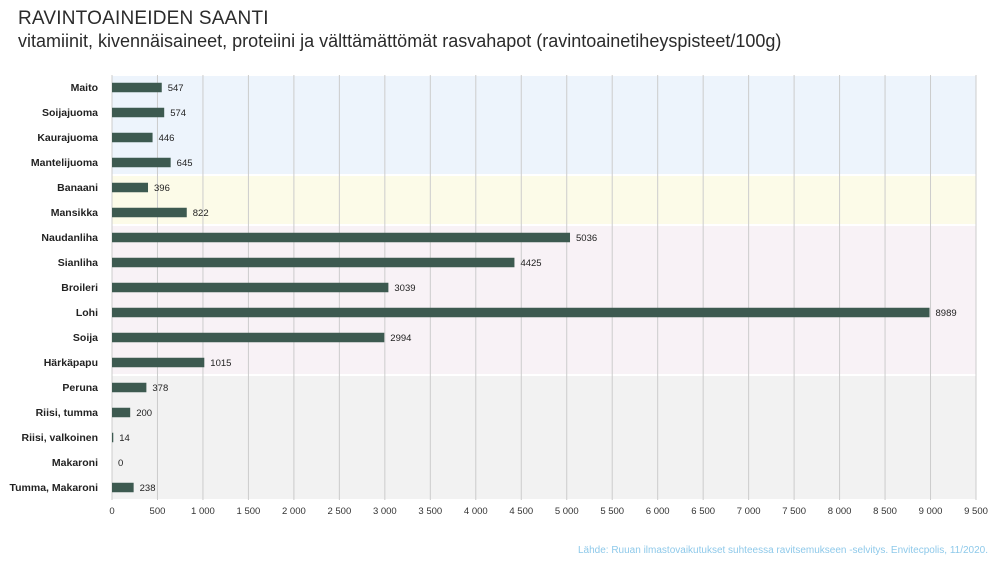 This screenshot has height=563, width=1000. I want to click on x-tick-label: 5 000, so click(567, 511).